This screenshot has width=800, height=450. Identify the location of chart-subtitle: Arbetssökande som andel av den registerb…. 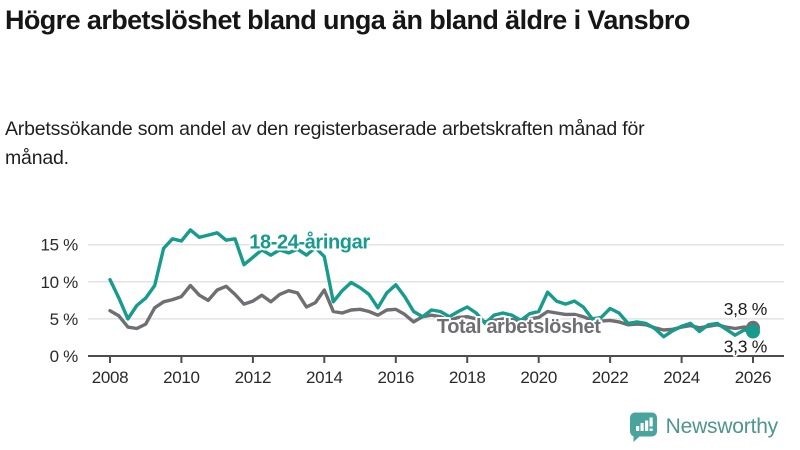
(325, 143).